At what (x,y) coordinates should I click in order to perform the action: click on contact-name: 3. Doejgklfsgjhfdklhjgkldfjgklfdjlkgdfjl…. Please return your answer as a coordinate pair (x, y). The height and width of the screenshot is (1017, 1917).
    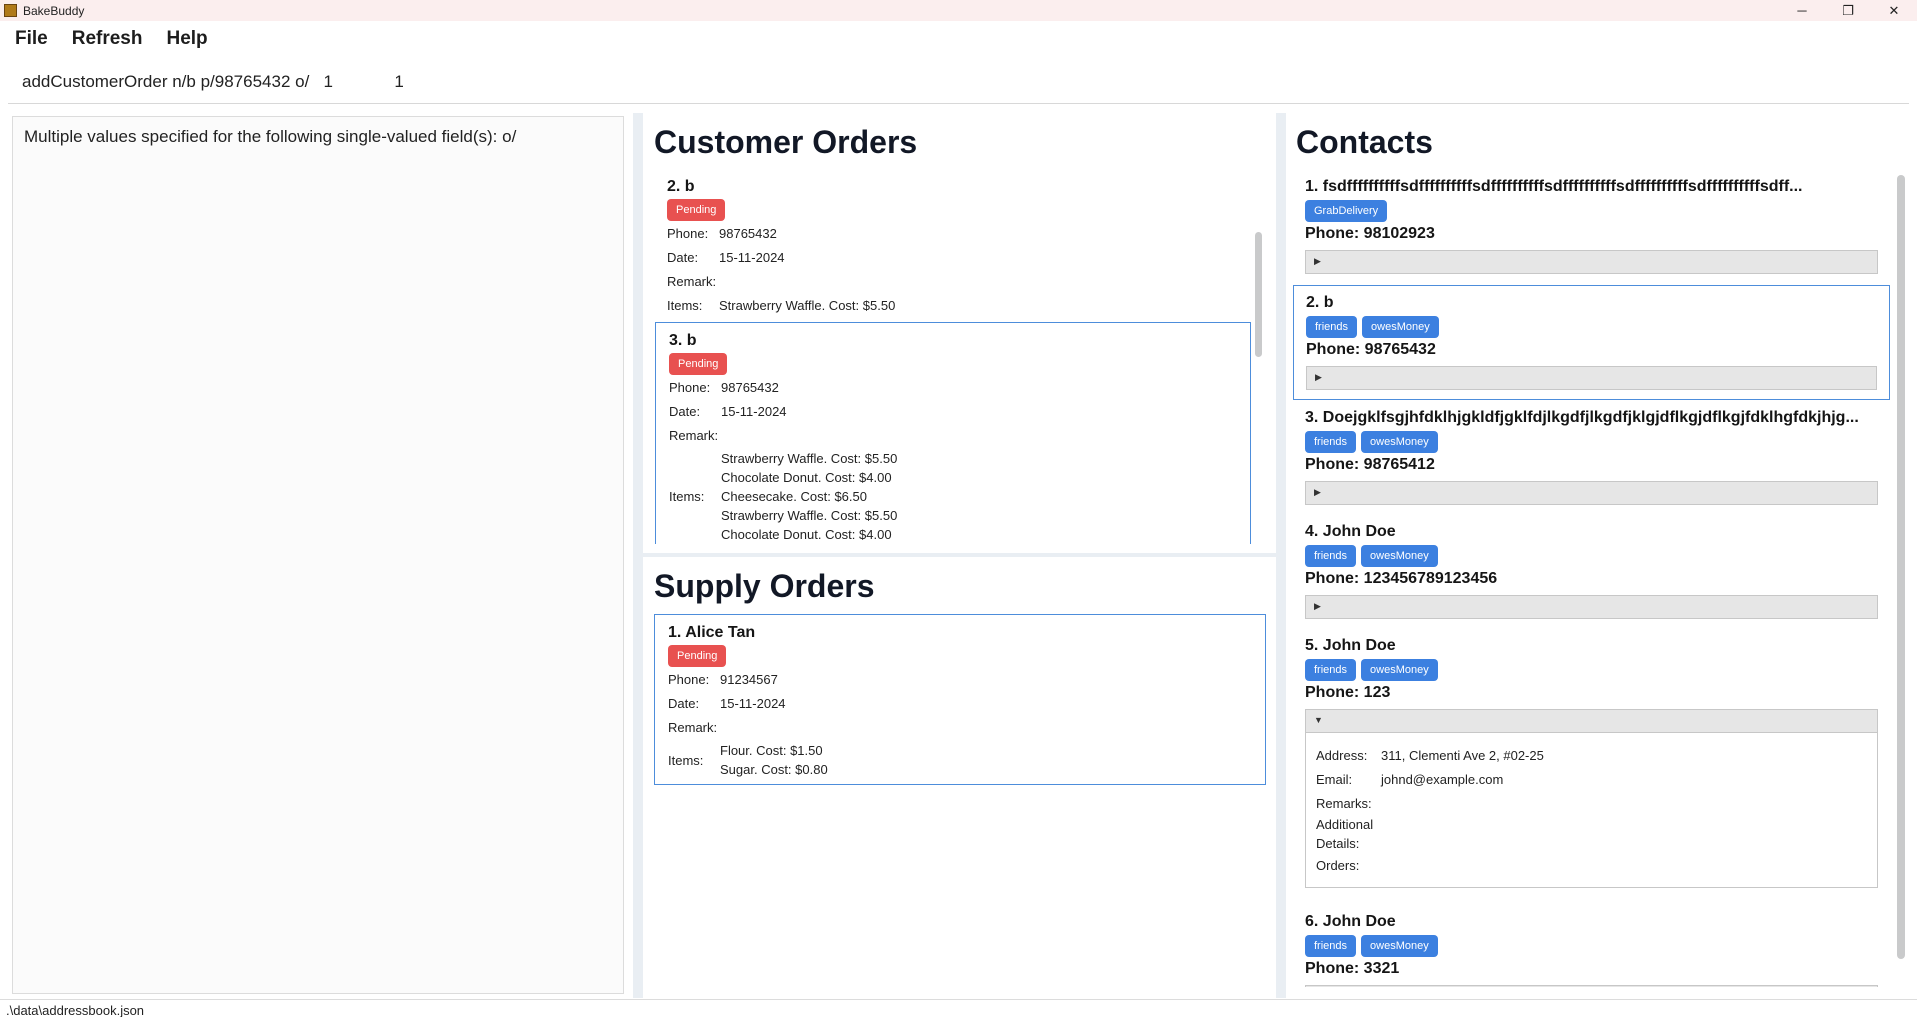
    Looking at the image, I should click on (1582, 417).